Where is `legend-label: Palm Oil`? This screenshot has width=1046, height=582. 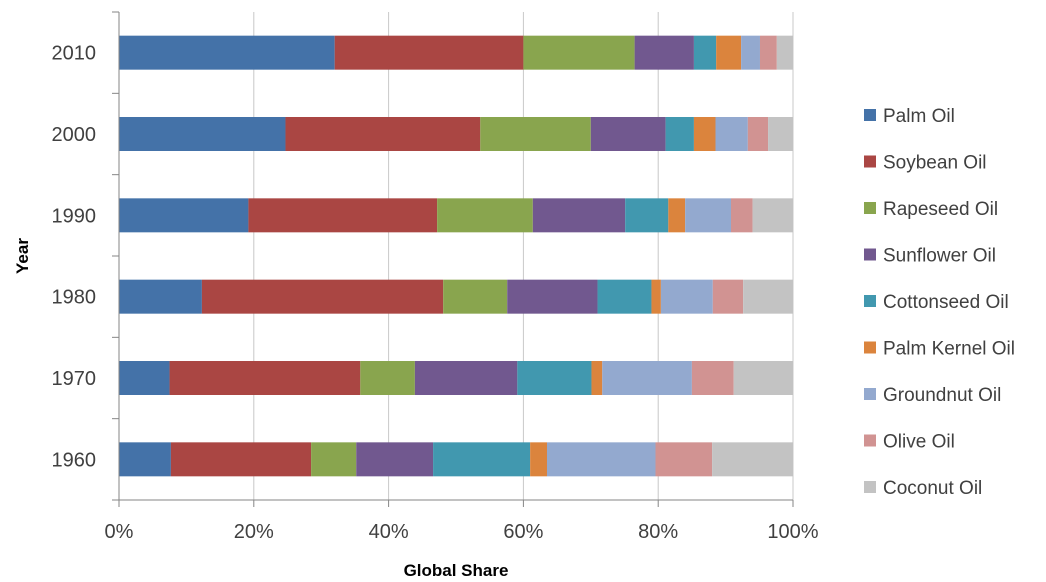
legend-label: Palm Oil is located at coordinates (919, 116).